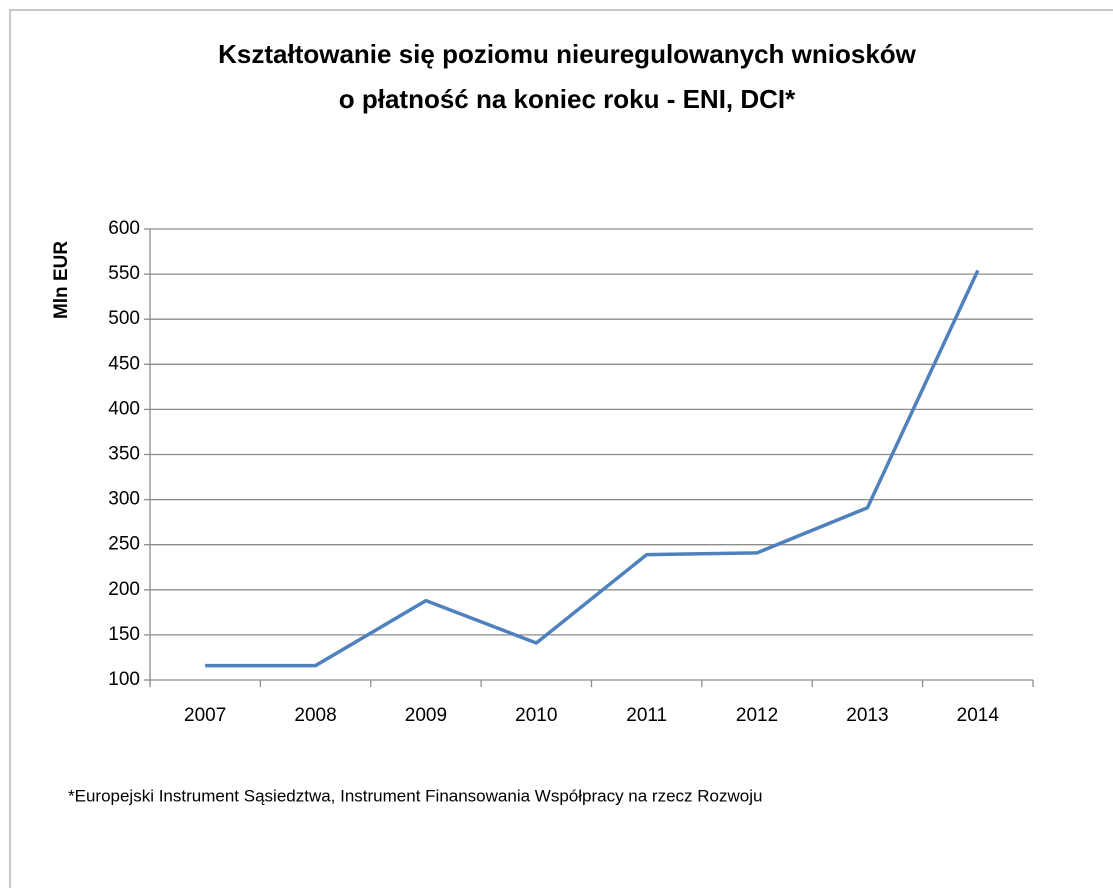 The image size is (1113, 888). What do you see at coordinates (124, 499) in the screenshot?
I see `y-tick-label: 300` at bounding box center [124, 499].